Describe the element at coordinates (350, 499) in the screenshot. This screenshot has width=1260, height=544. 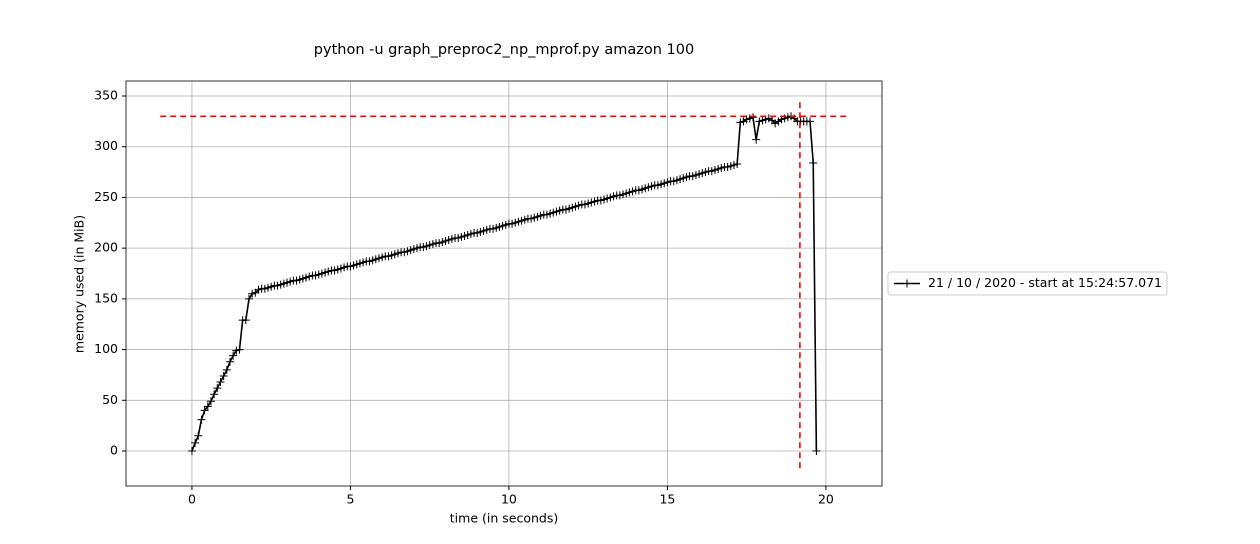
I see `x-tick-label: 5` at that location.